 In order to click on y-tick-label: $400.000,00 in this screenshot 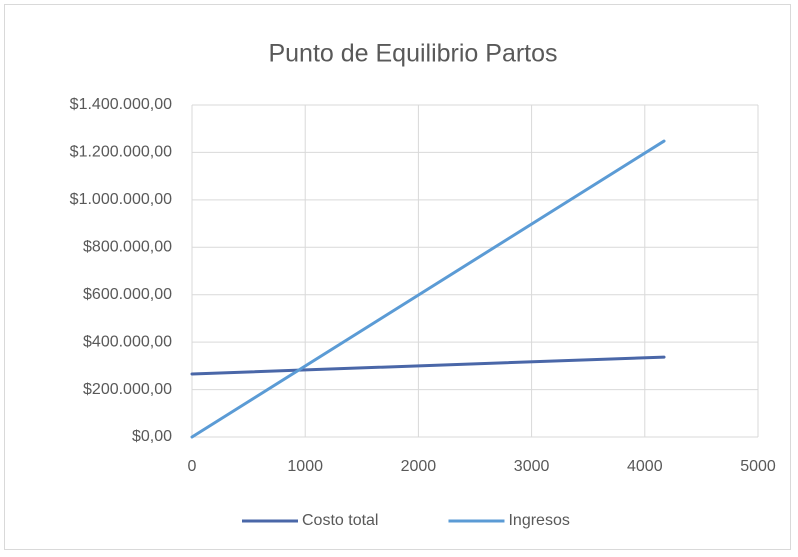, I will do `click(127, 341)`.